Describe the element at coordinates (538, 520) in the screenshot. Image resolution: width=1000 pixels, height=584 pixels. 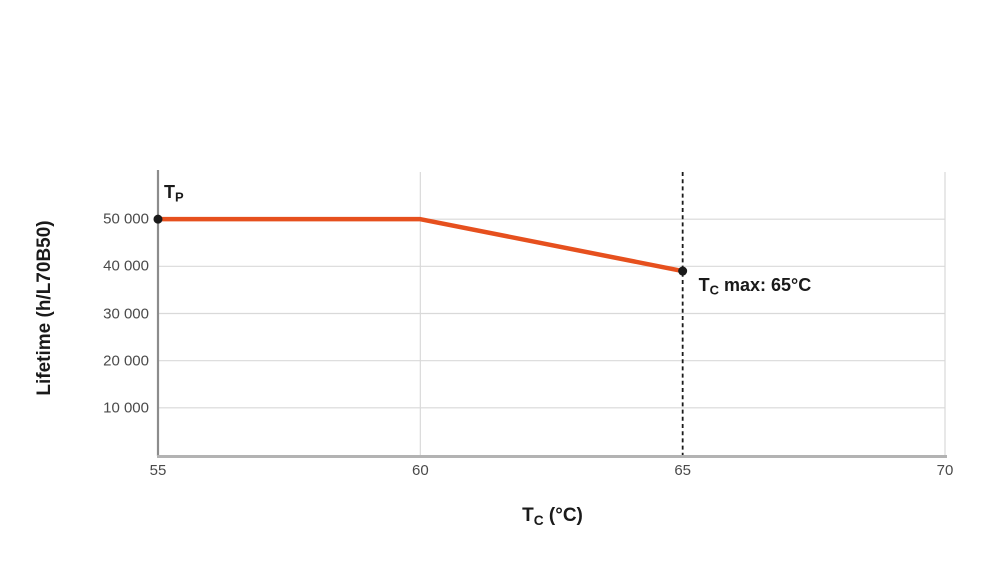
I see `x-axis-title-subscript: C` at that location.